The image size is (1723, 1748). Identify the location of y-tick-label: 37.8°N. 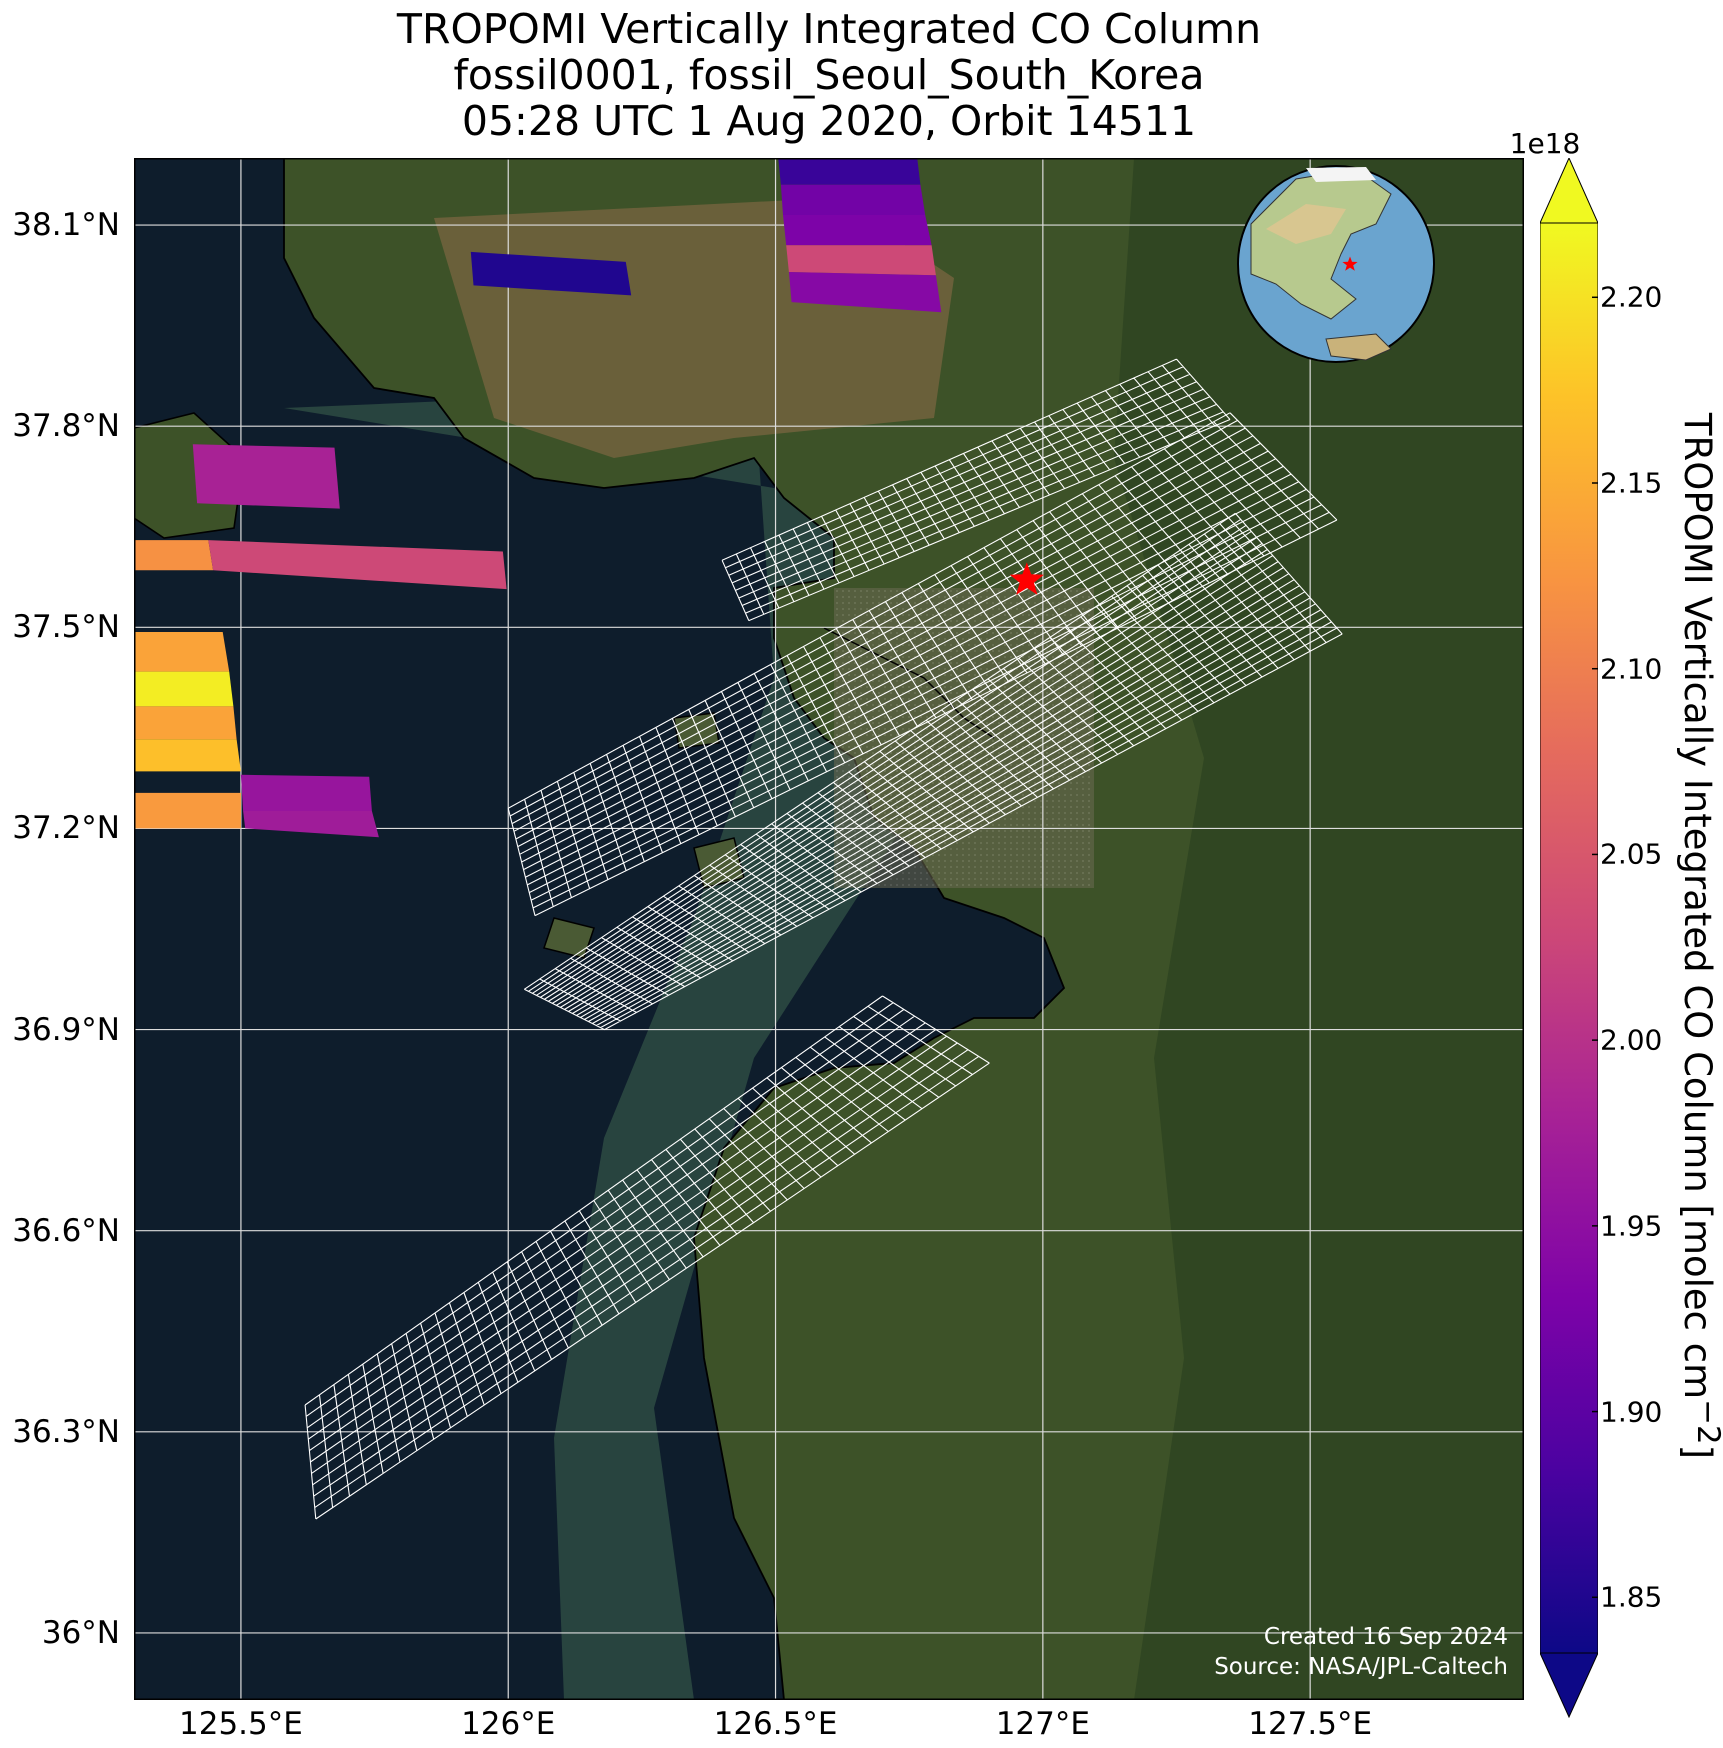
(66, 426).